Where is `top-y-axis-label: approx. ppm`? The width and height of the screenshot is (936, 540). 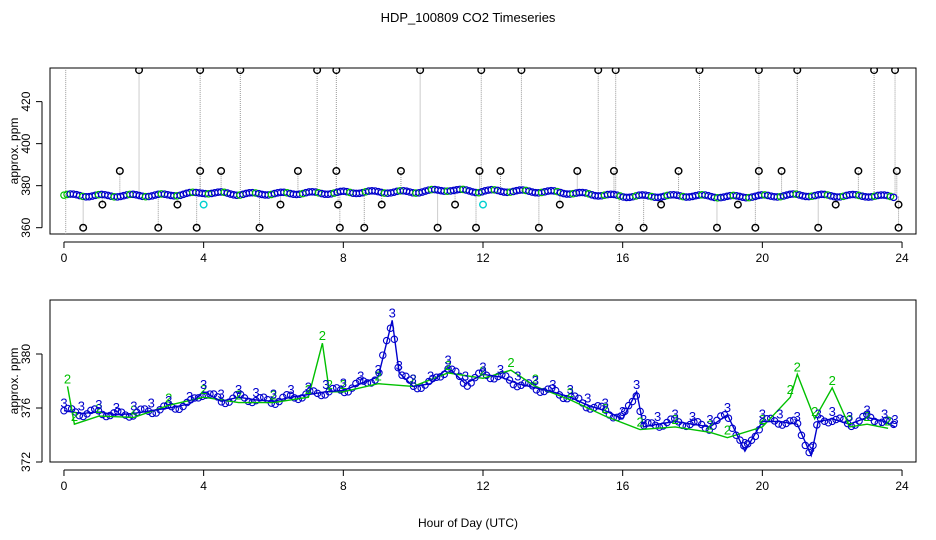
top-y-axis-label: approx. ppm is located at coordinates (14, 151).